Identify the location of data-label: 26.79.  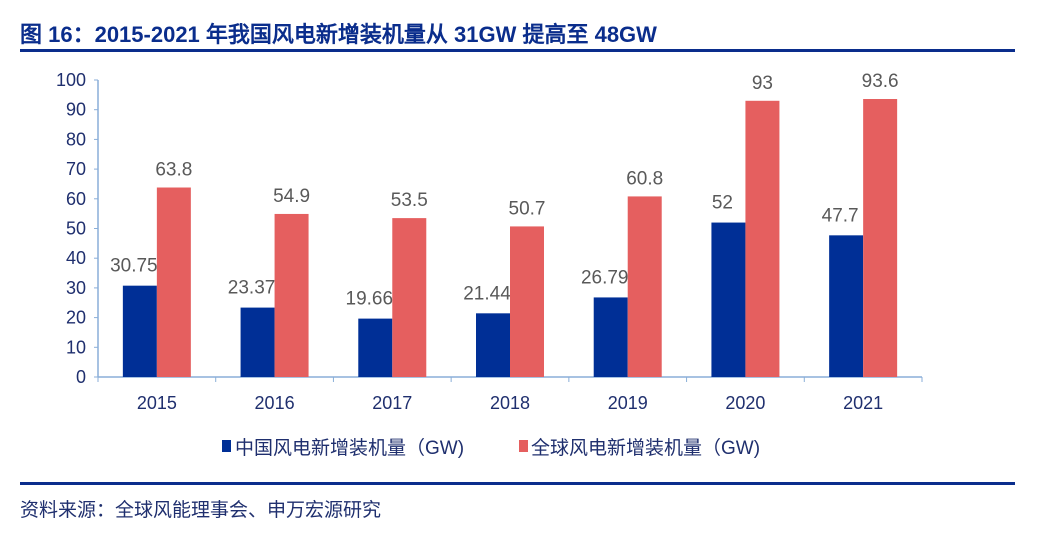
(605, 277).